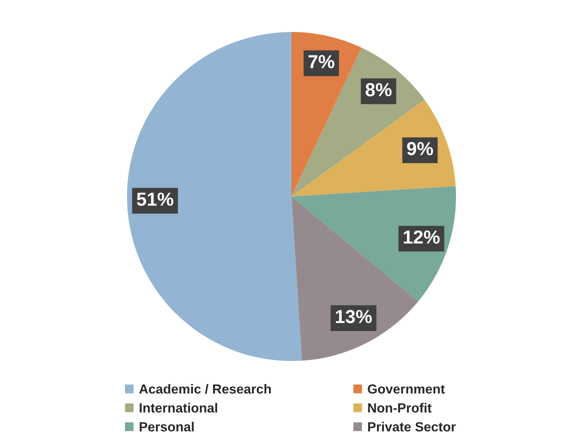  Describe the element at coordinates (412, 427) in the screenshot. I see `legend-label: Private Sector` at that location.